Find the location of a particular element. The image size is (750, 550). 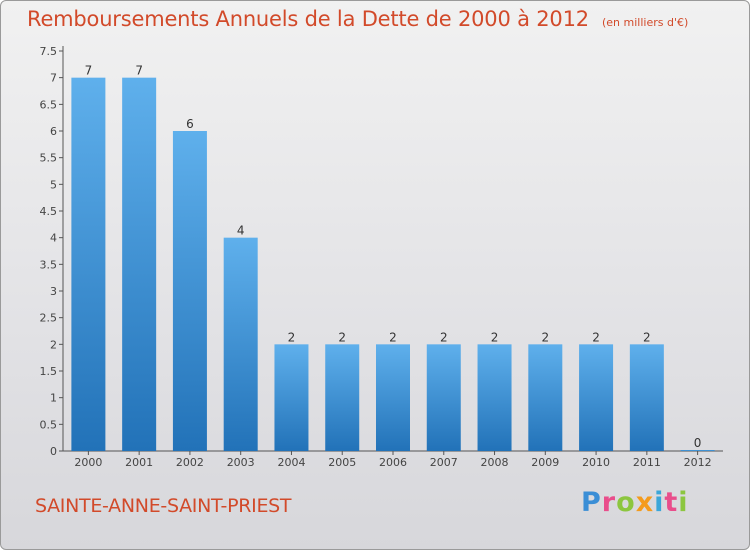

y-tick-label: 4.5 is located at coordinates (49, 211).